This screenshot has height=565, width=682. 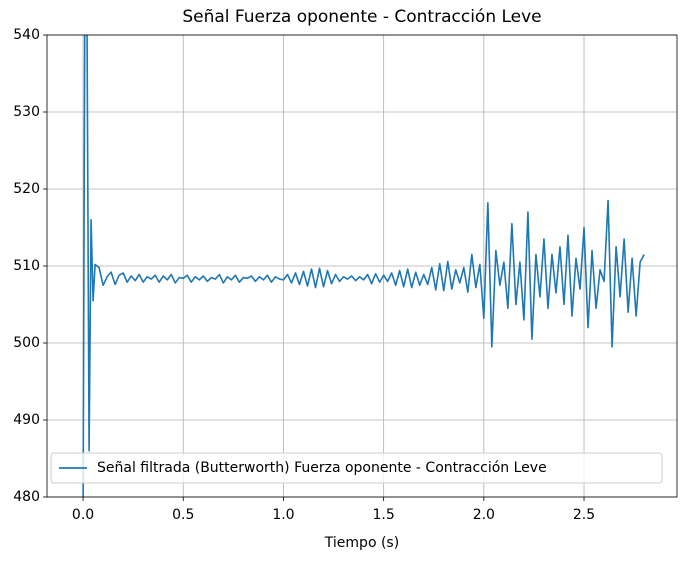 What do you see at coordinates (26, 112) in the screenshot?
I see `y-tick-label: 530` at bounding box center [26, 112].